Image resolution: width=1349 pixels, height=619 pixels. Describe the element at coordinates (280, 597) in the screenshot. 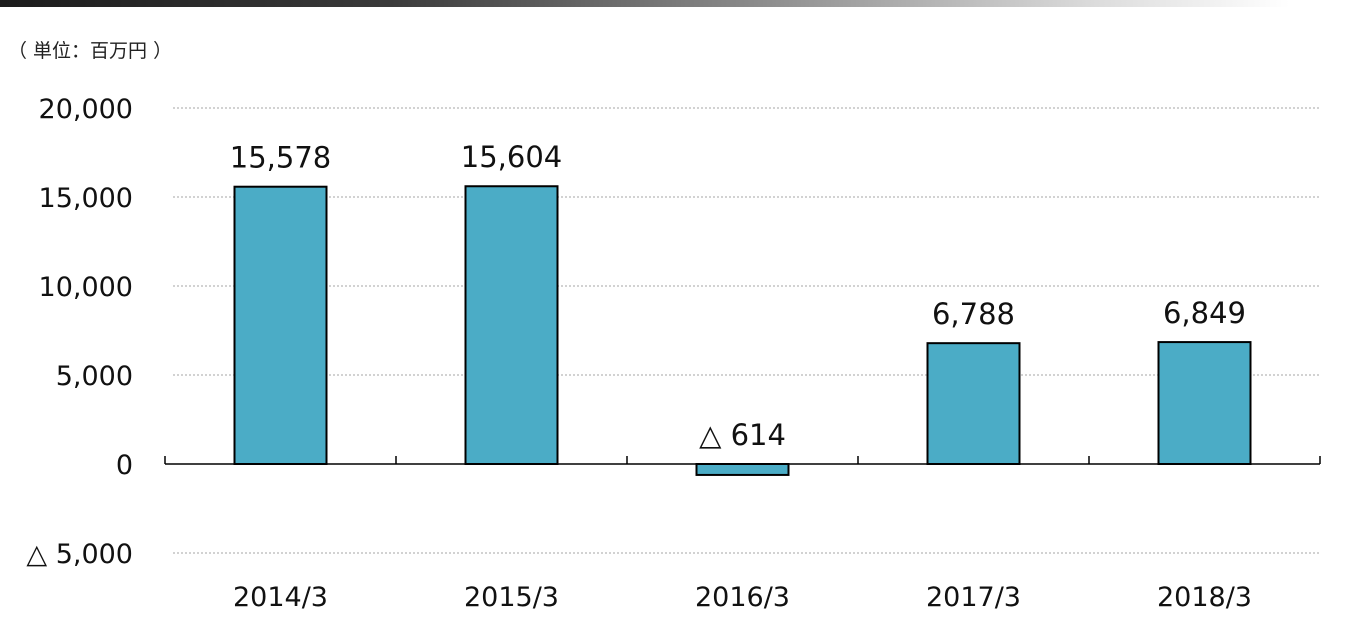

I see `x-category-label: 2014/3` at that location.